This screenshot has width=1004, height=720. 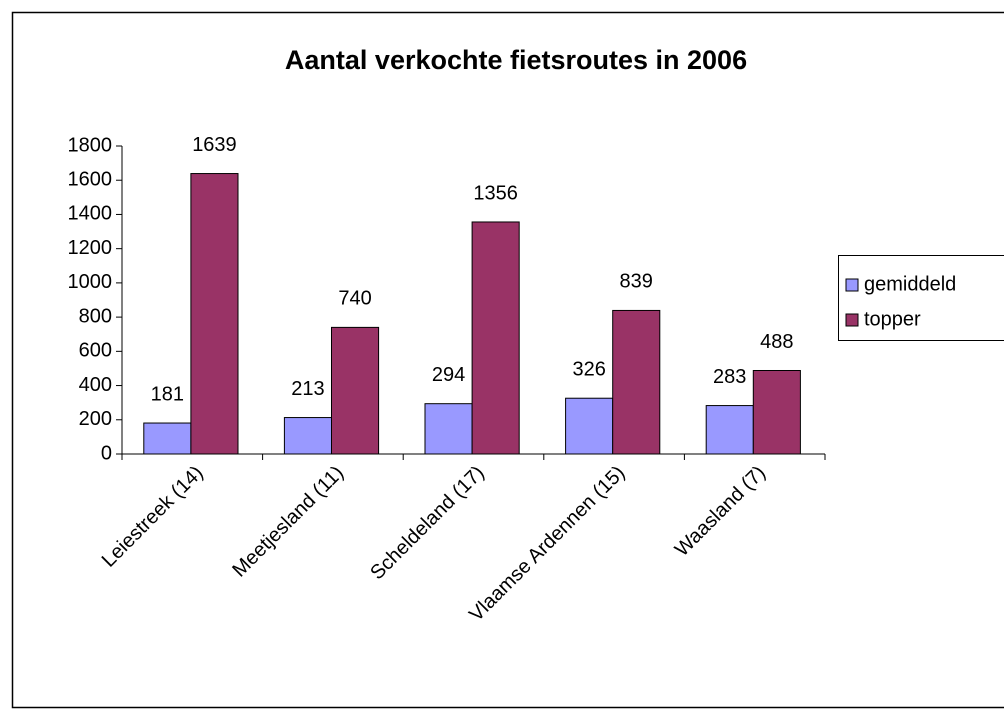 What do you see at coordinates (167, 394) in the screenshot?
I see `data-label: 181` at bounding box center [167, 394].